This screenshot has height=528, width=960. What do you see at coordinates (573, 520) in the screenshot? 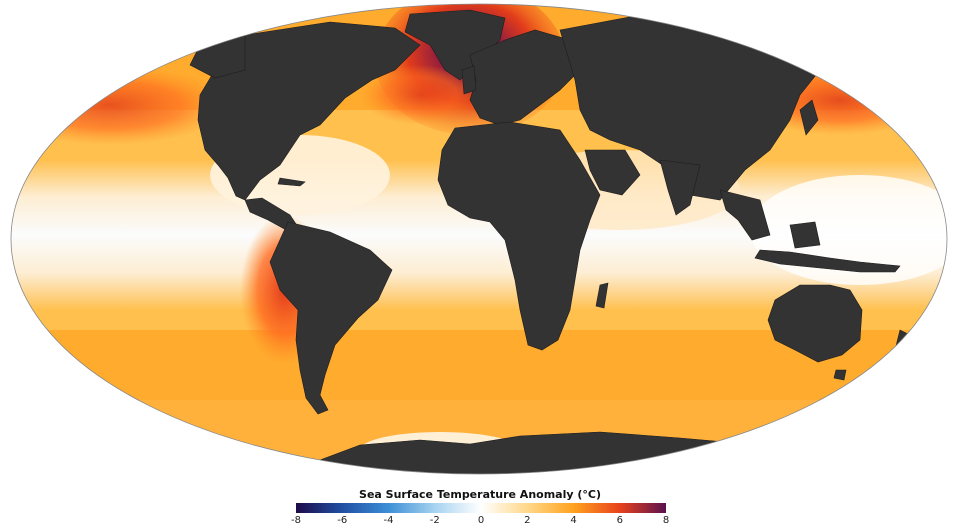
I see `colorbar-tick-label: 4` at bounding box center [573, 520].